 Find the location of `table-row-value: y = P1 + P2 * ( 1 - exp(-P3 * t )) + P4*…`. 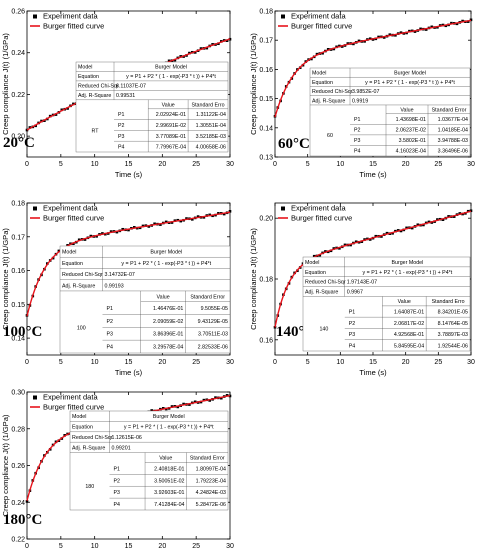

table-row-value: y = P1 + P2 * ( 1 - exp(-P3 * t )) + P4*… is located at coordinates (410, 83).